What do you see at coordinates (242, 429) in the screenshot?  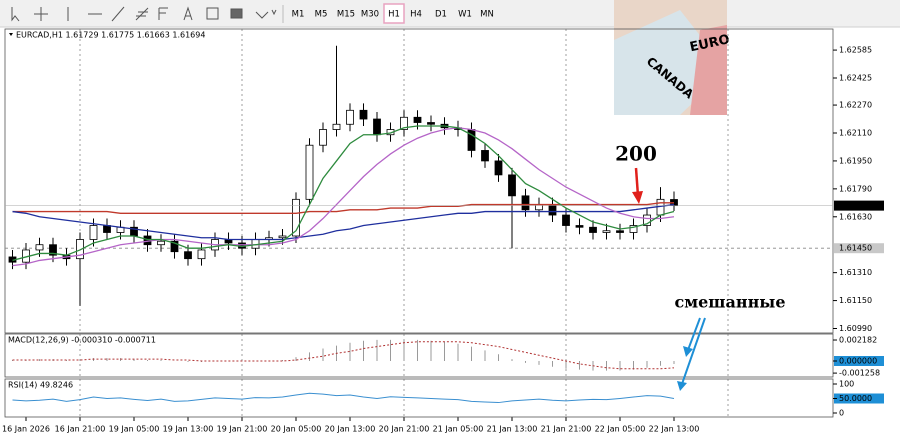 I see `x-tick-label: 19 Jan 21:00` at bounding box center [242, 429].